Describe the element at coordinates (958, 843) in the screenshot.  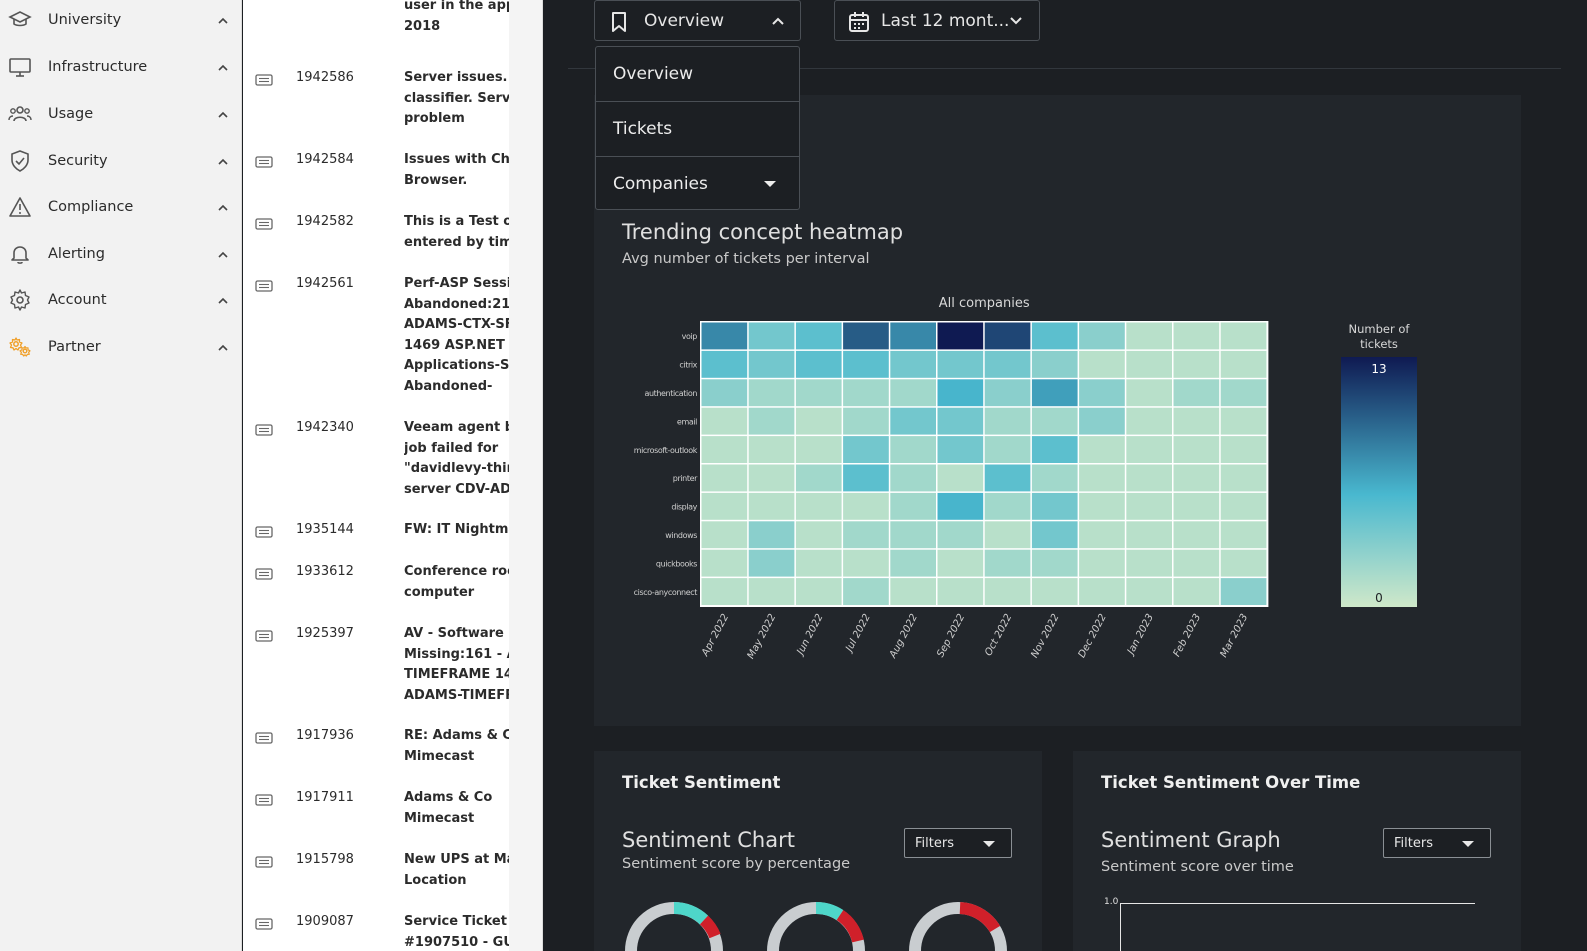
I see `sentiment-filters-dropdown: Filters` at that location.